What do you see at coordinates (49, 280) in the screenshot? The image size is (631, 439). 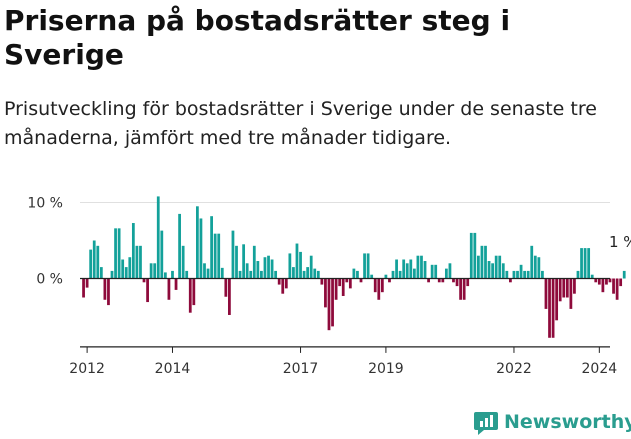 I see `y-tick-label: 0 %` at bounding box center [49, 280].